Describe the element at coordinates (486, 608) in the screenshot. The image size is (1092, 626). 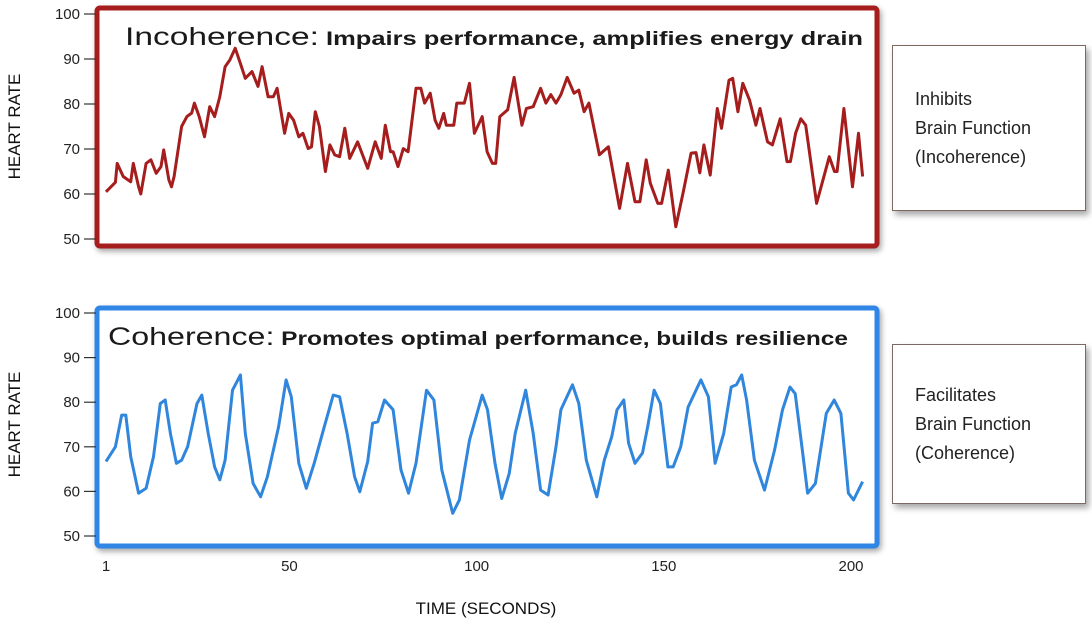
I see `x-axis-label: TIME (SECONDS)` at that location.